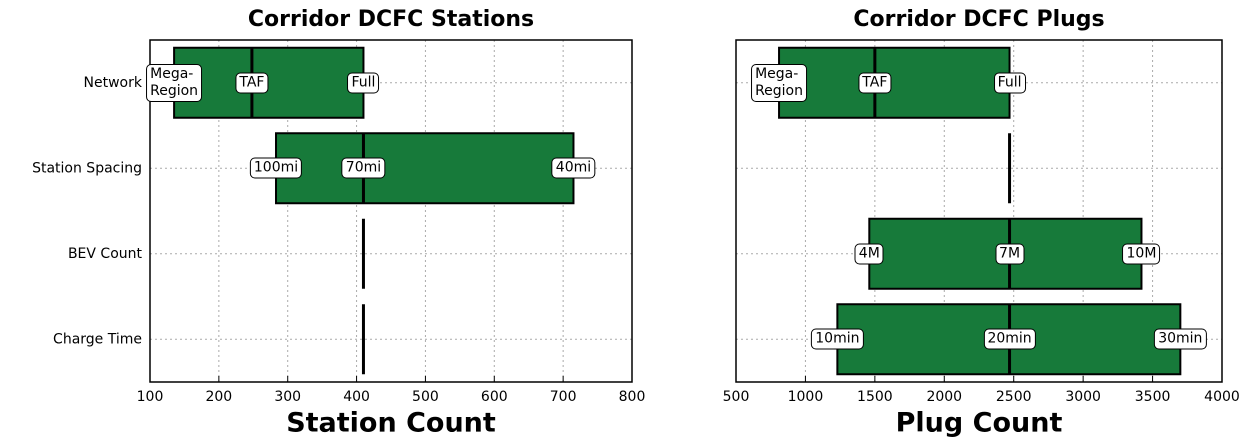  I want to click on x-axis-label: Plug Count, so click(979, 423).